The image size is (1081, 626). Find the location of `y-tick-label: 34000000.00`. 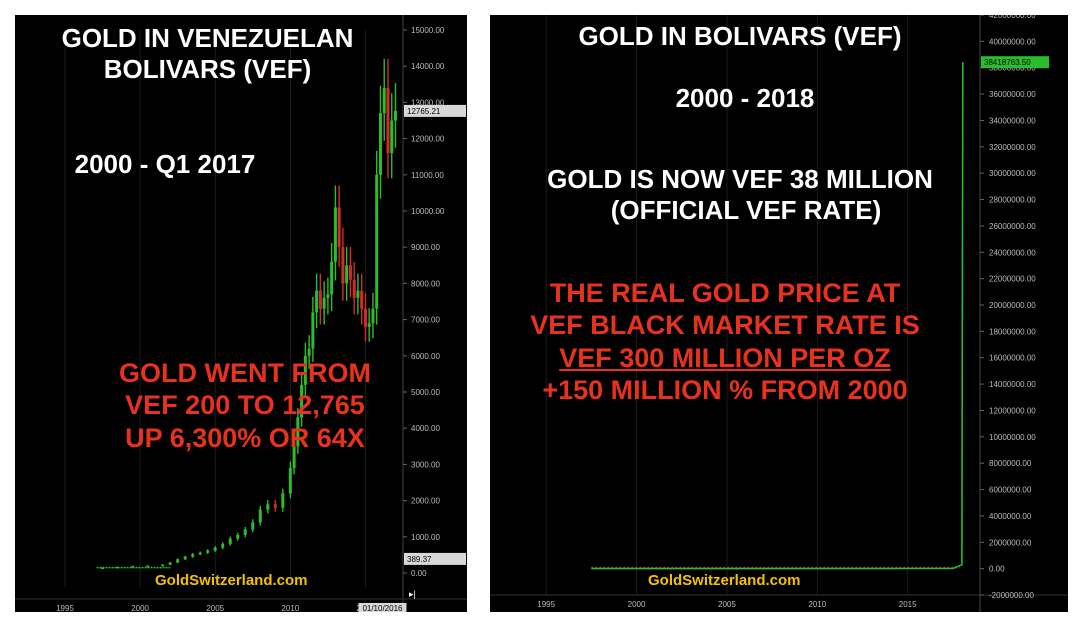

y-tick-label: 34000000.00 is located at coordinates (1012, 120).